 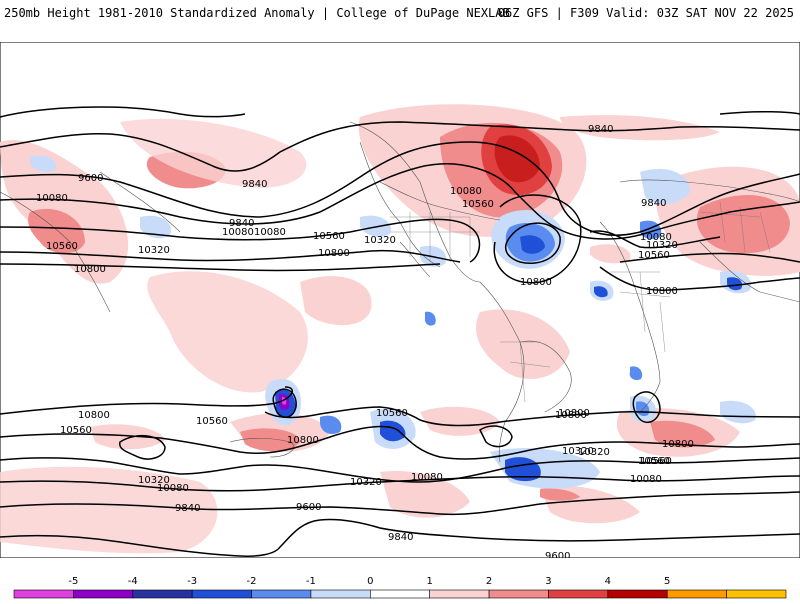 What do you see at coordinates (430, 581) in the screenshot?
I see `colorbar-tick-label: 1` at bounding box center [430, 581].